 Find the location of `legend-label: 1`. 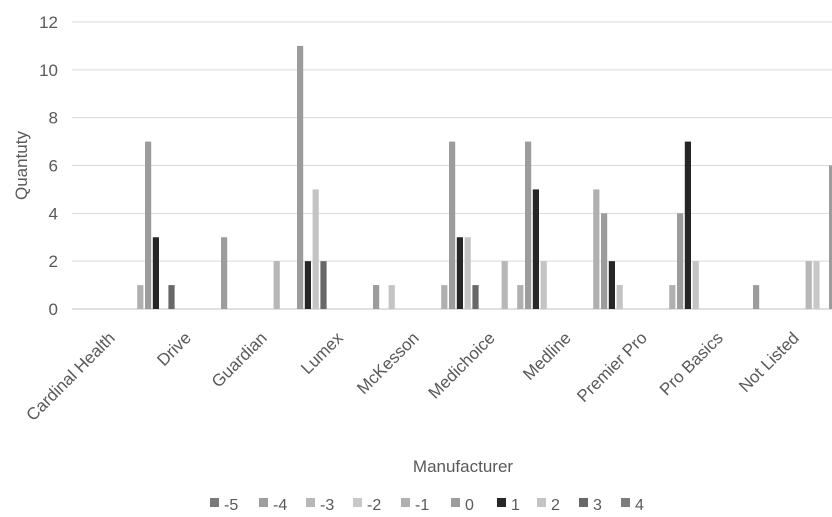

legend-label: 1 is located at coordinates (515, 505).